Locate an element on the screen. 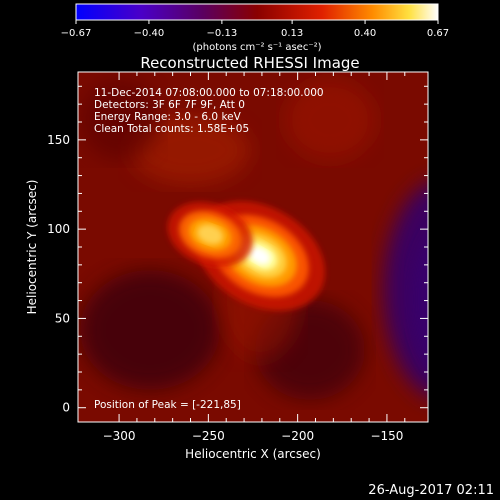 Image resolution: width=500 pixels, height=500 pixels. source-1-contour is located at coordinates (260, 256).